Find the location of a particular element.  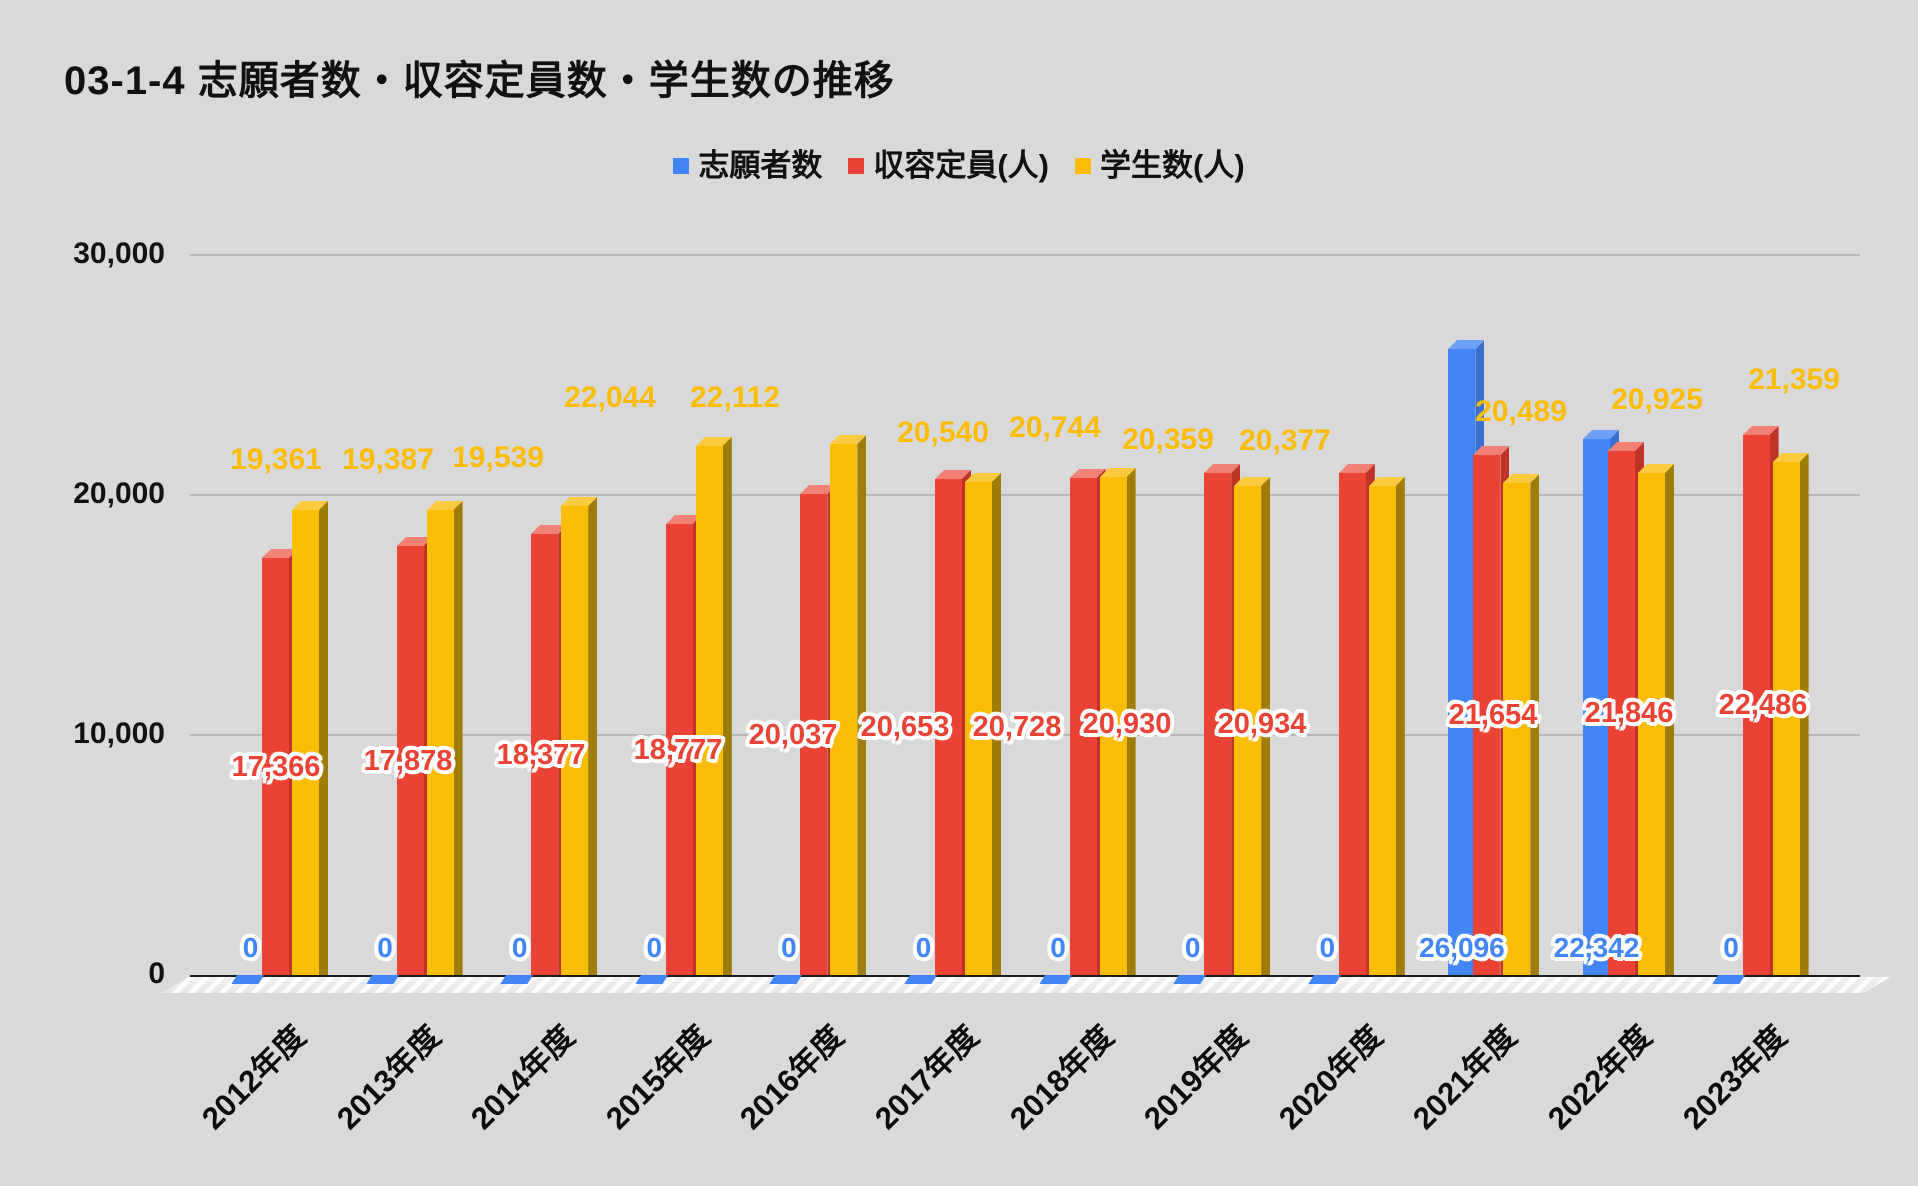

value-label-students: 22,112 is located at coordinates (735, 397).